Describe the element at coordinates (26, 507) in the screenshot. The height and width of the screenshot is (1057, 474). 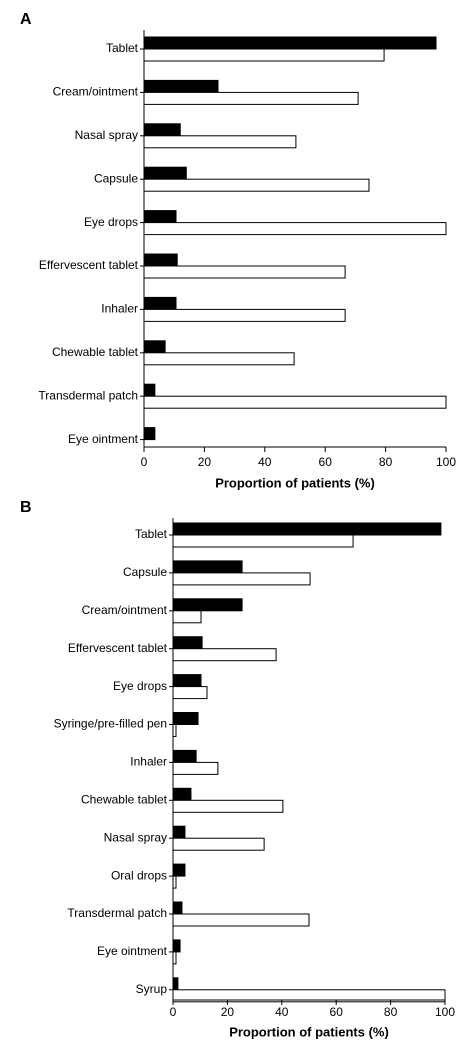
I see `panel-label: B` at that location.